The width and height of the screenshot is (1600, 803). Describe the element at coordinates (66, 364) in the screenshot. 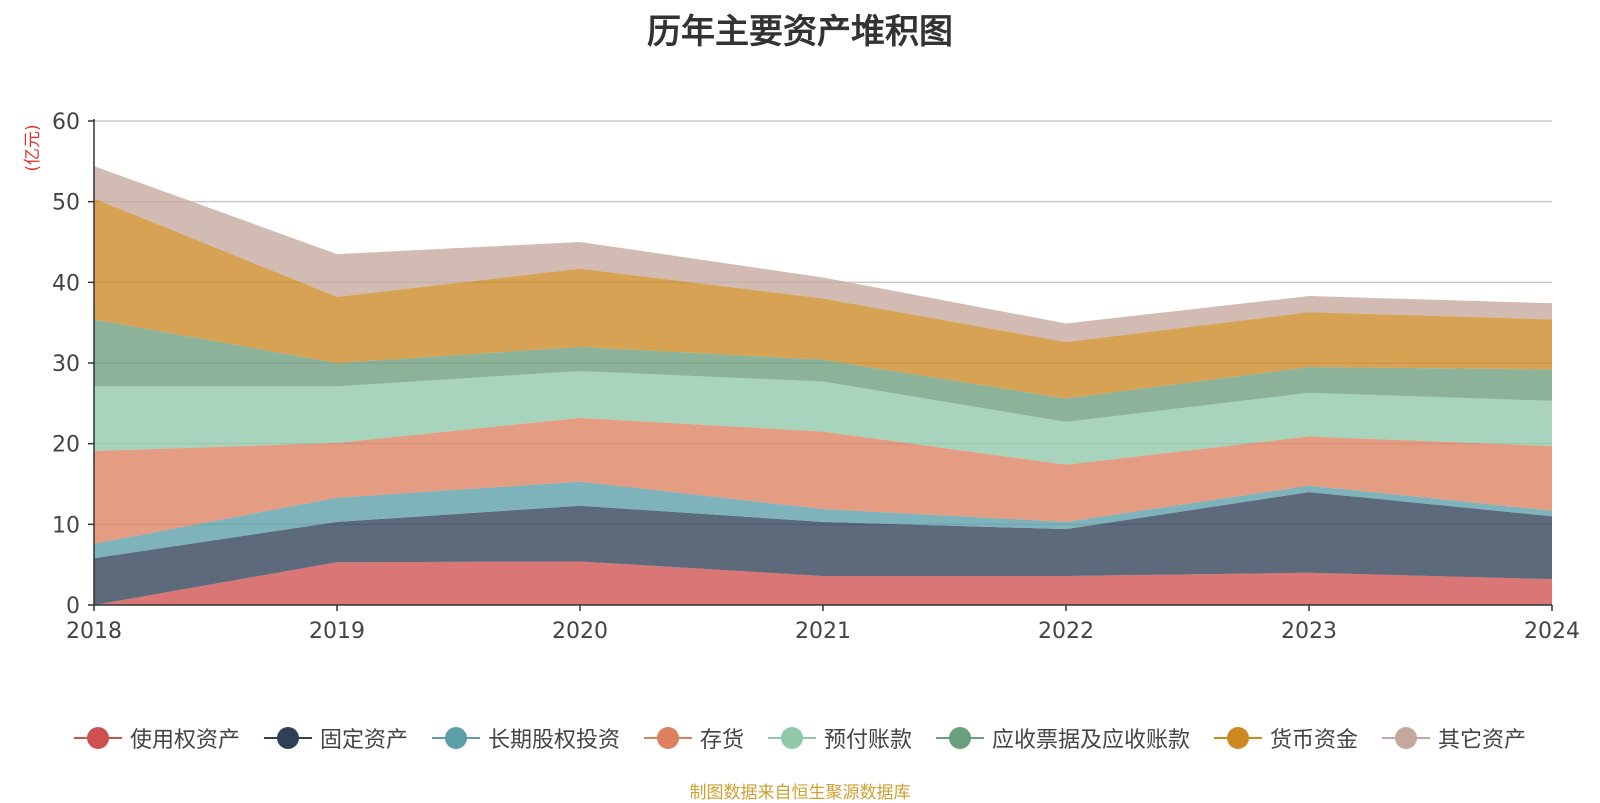

I see `y-tick-label: 30` at that location.